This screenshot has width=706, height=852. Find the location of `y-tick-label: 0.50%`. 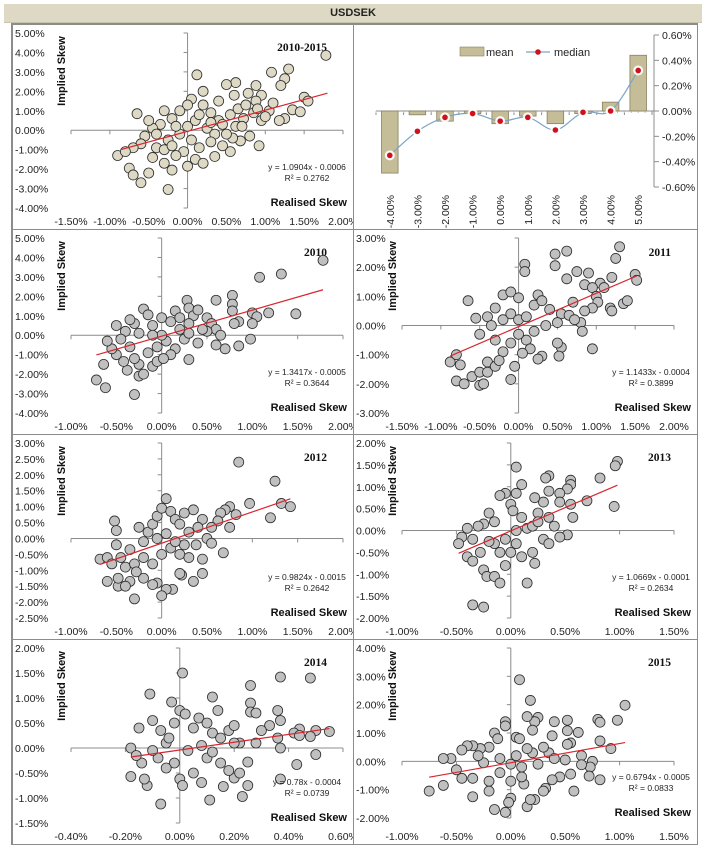

y-tick-label: 0.50% is located at coordinates (371, 510).